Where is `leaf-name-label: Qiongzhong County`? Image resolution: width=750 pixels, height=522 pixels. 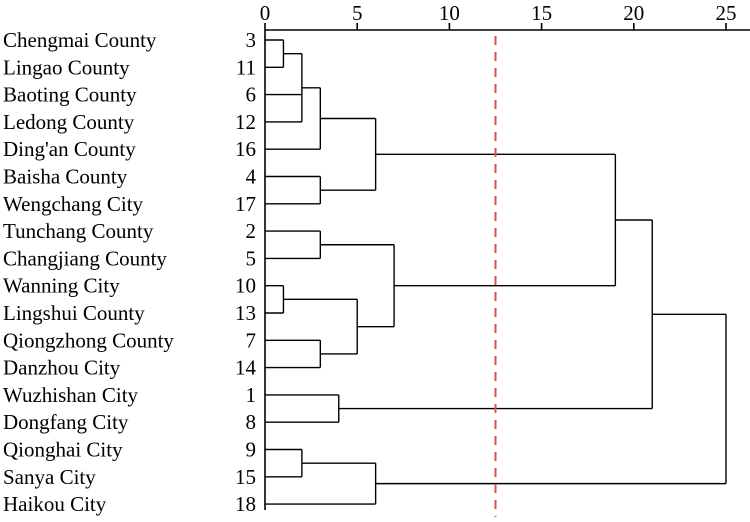
leaf-name-label: Qiongzhong County is located at coordinates (88, 340).